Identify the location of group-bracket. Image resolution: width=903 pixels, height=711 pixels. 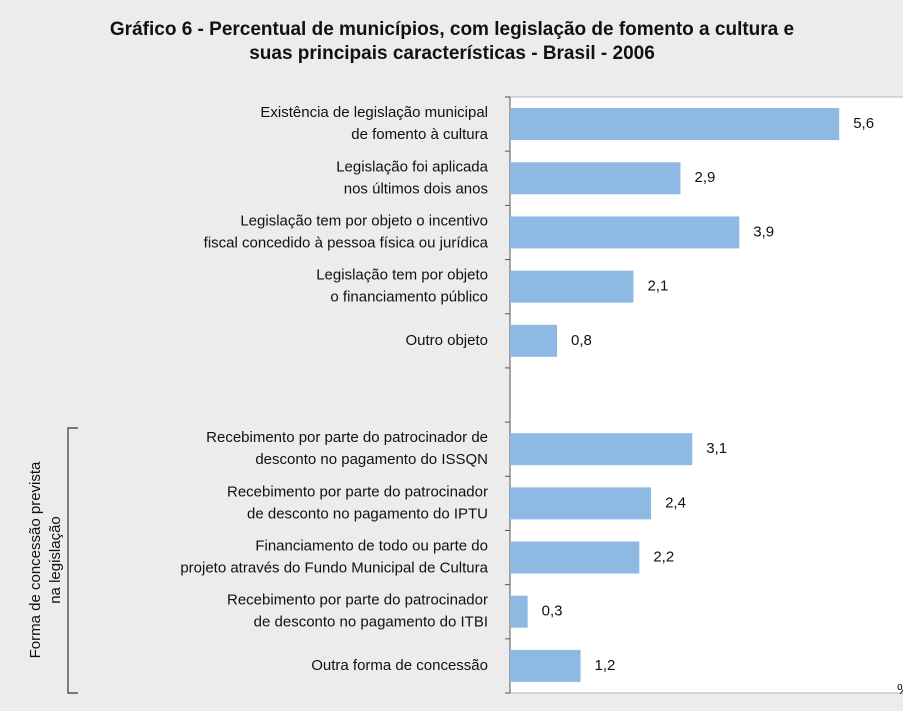
(72, 560).